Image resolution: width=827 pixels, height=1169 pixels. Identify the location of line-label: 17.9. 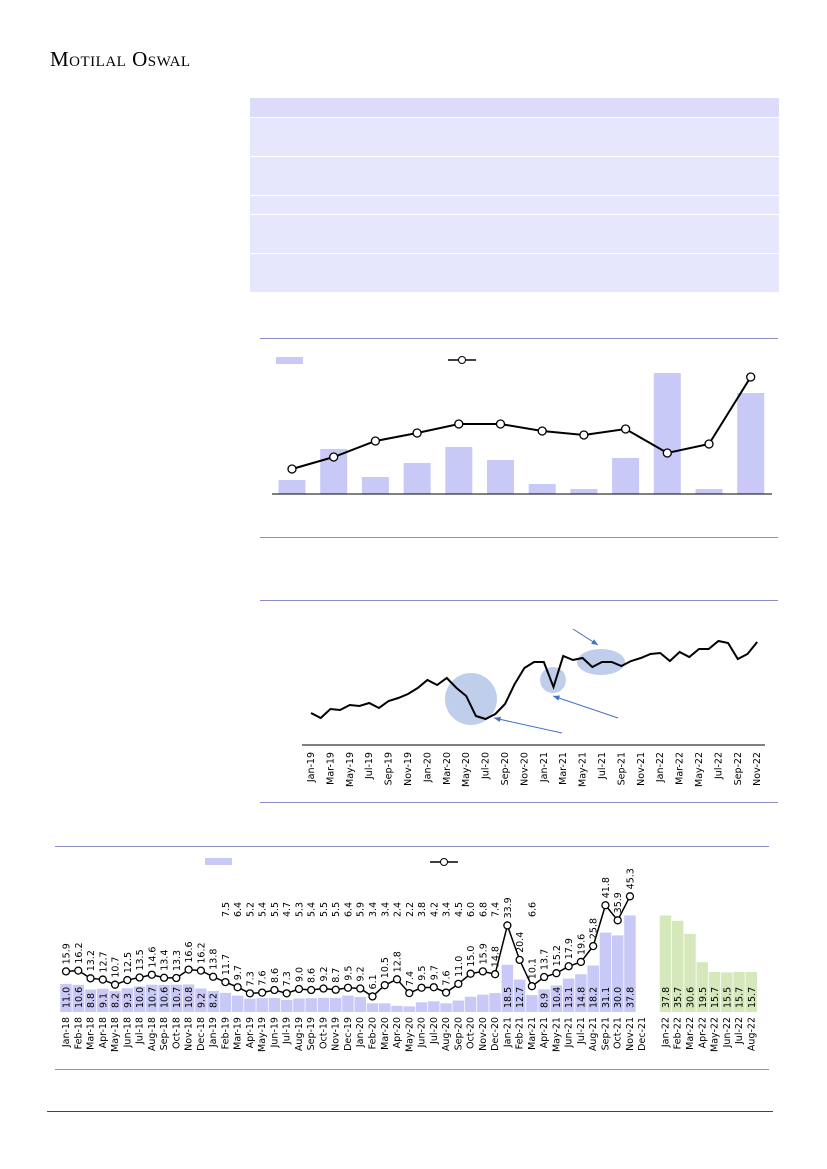
(569, 948).